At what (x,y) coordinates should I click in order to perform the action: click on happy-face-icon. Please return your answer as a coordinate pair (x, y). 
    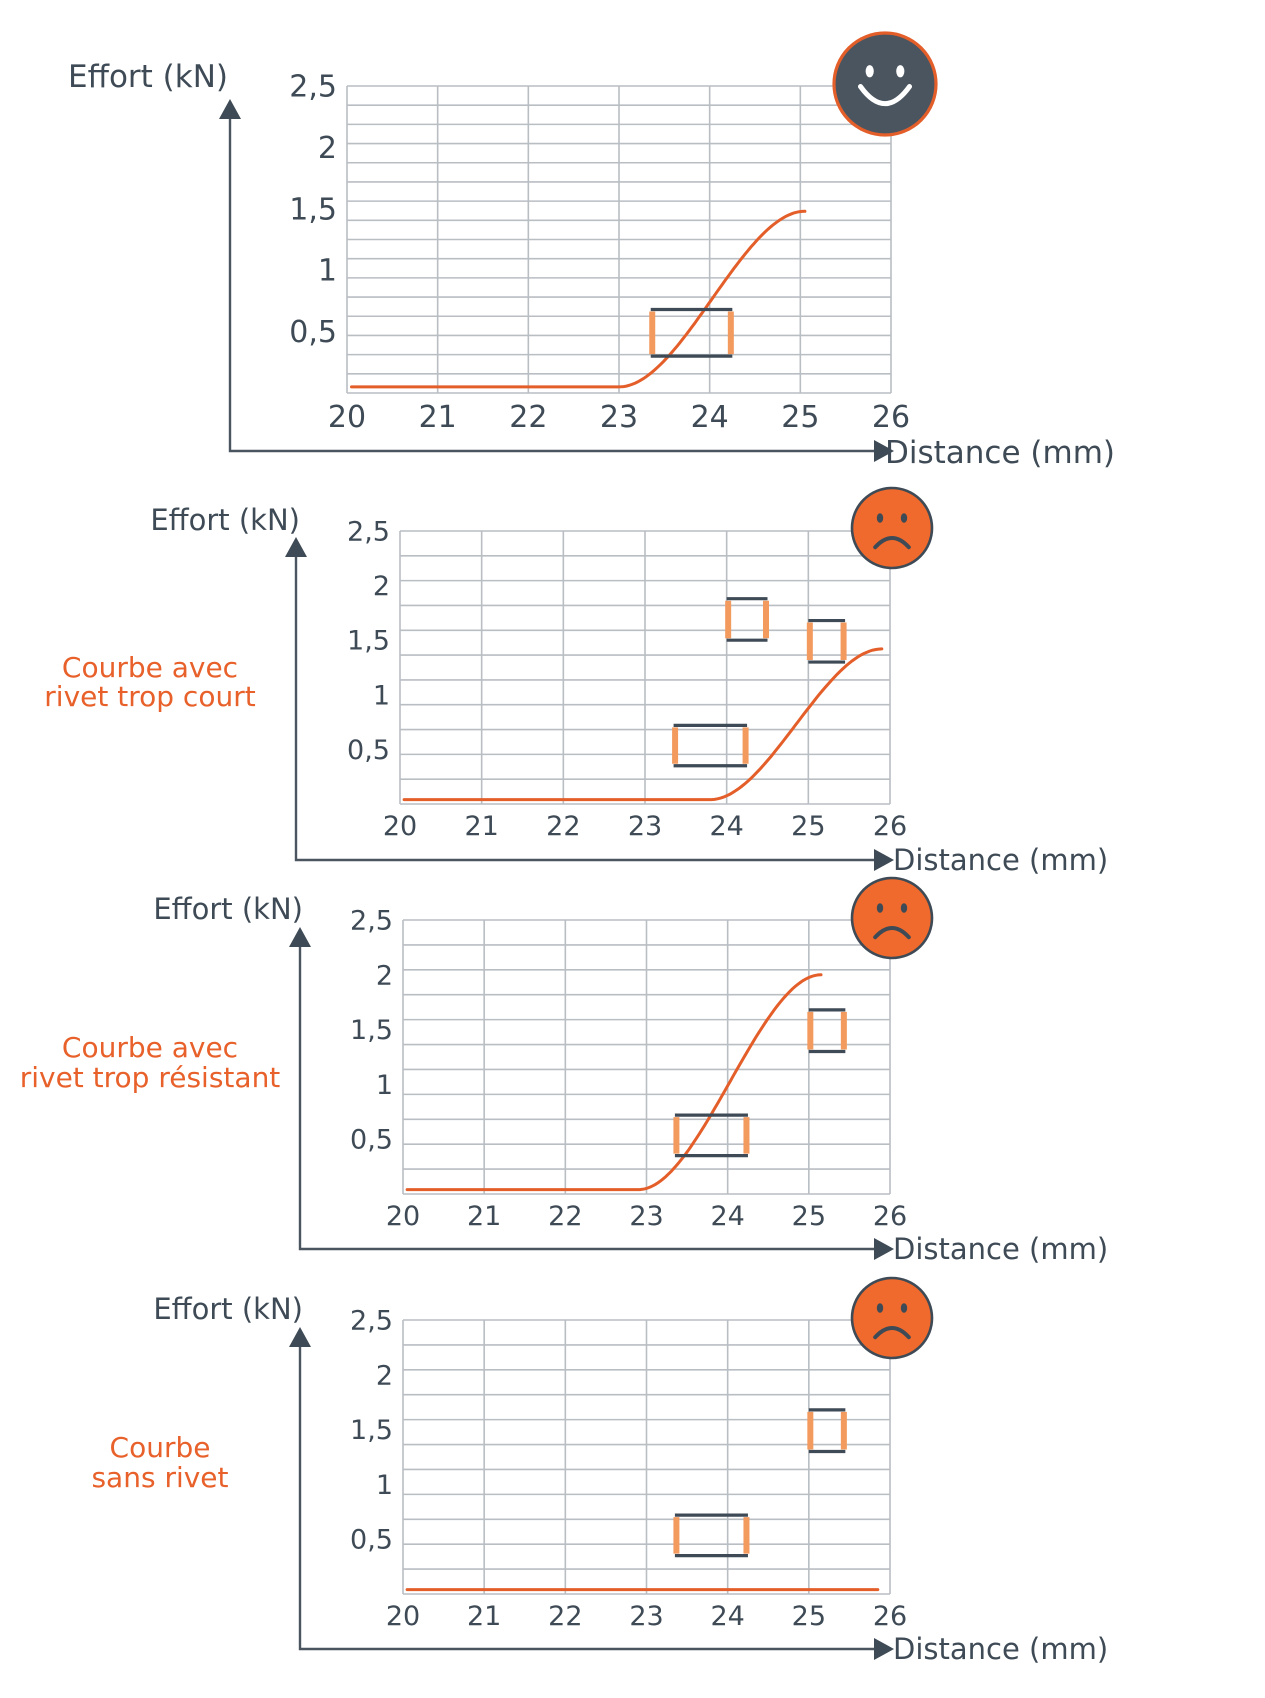
    Looking at the image, I should click on (885, 84).